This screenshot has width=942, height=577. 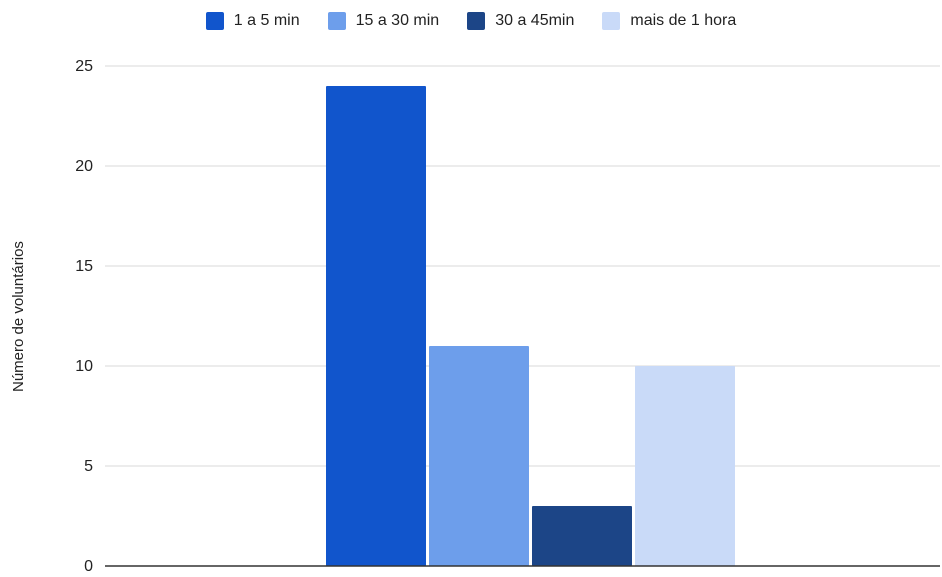 What do you see at coordinates (535, 20) in the screenshot?
I see `legend-label: 30 a 45min` at bounding box center [535, 20].